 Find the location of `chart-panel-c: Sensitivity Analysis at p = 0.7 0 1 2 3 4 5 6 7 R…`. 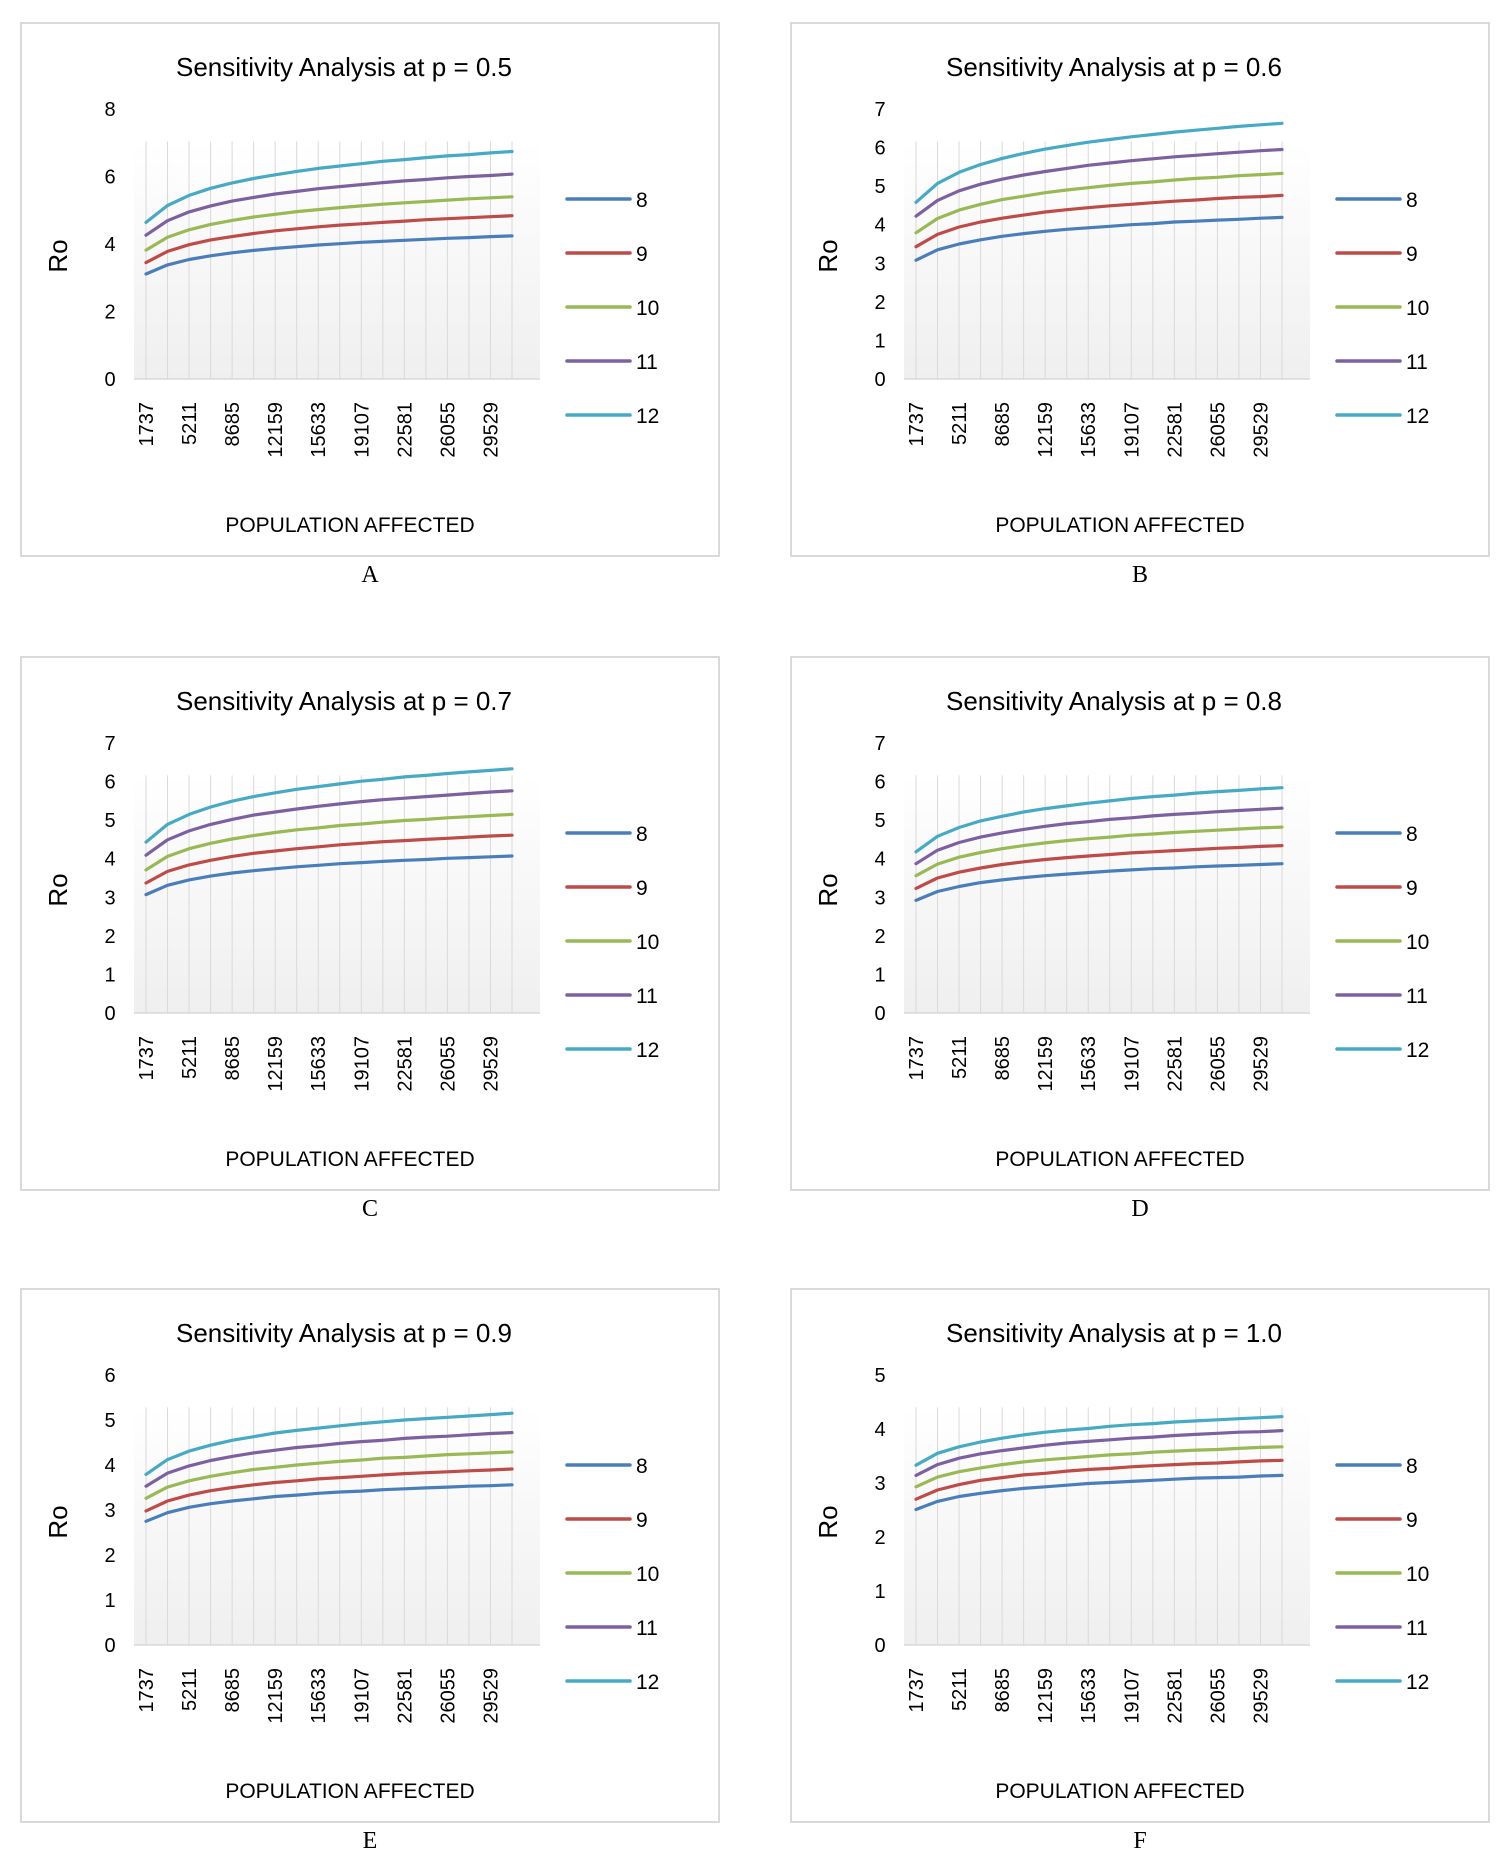

chart-panel-c: Sensitivity Analysis at p = 0.7 0 1 2 3 4 5 6 7 R… is located at coordinates (370, 923).